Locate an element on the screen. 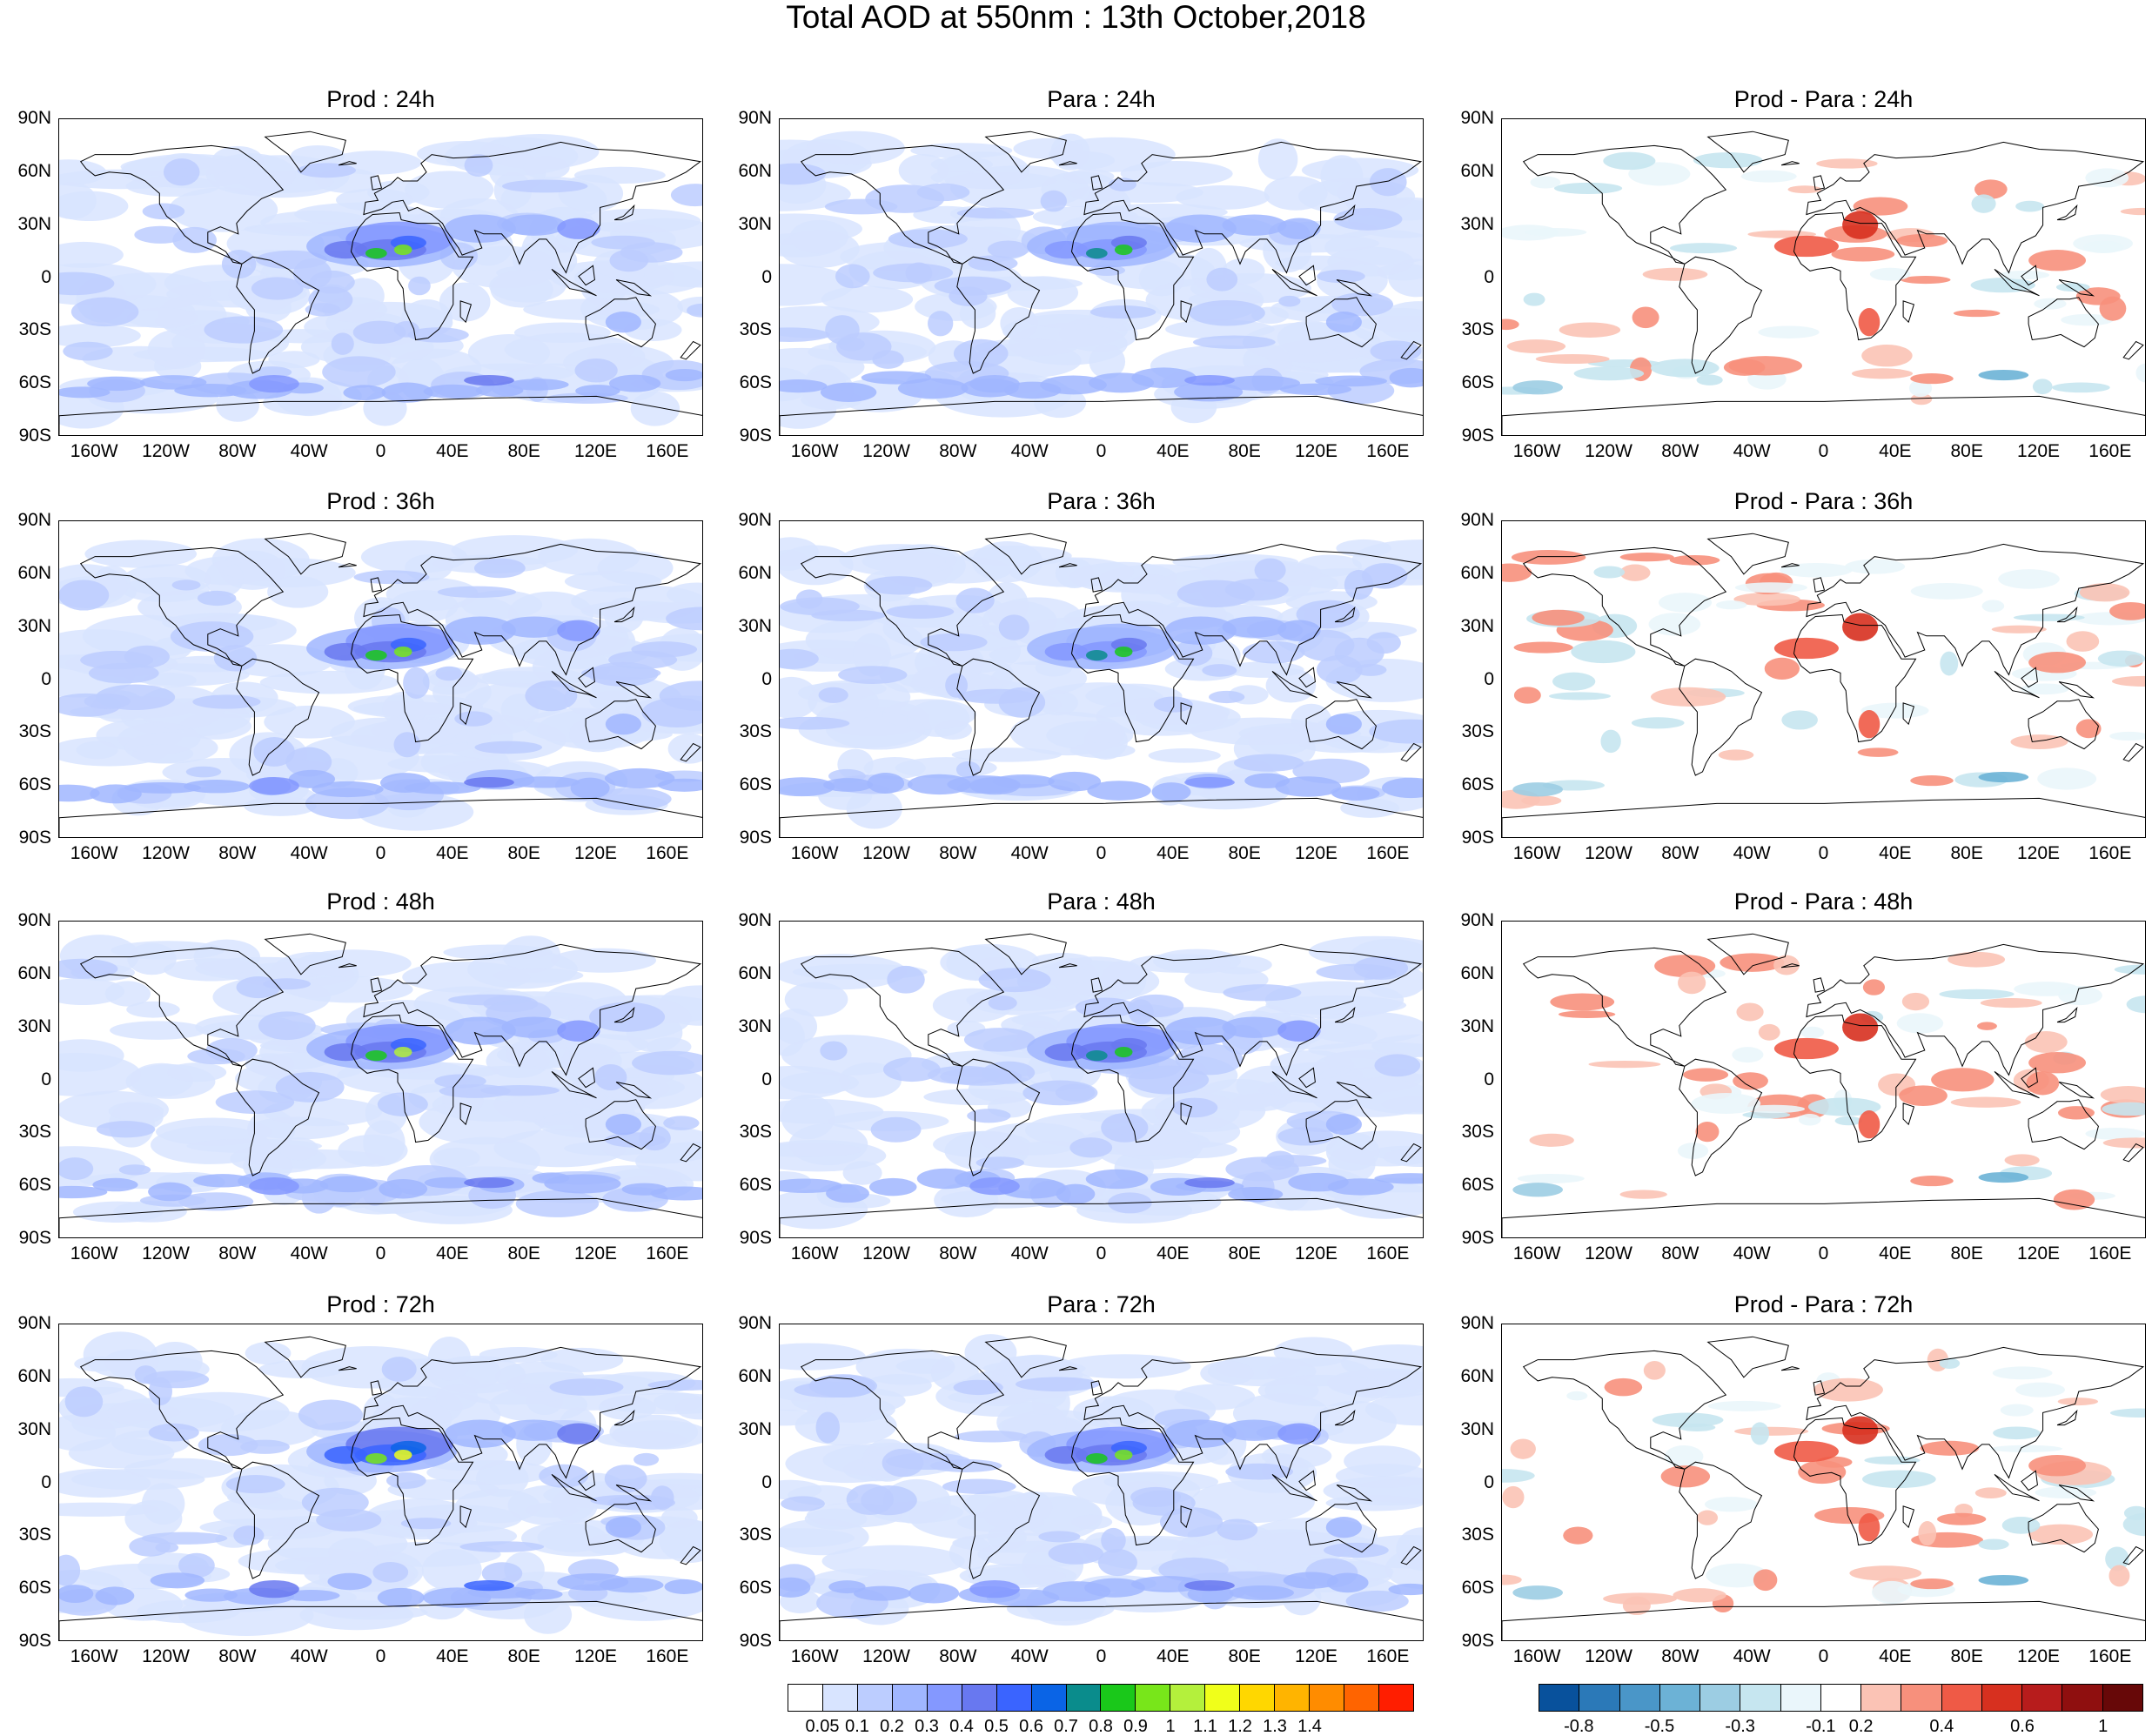 The width and height of the screenshot is (2152, 1736). aod-field is located at coordinates (380, 1483).